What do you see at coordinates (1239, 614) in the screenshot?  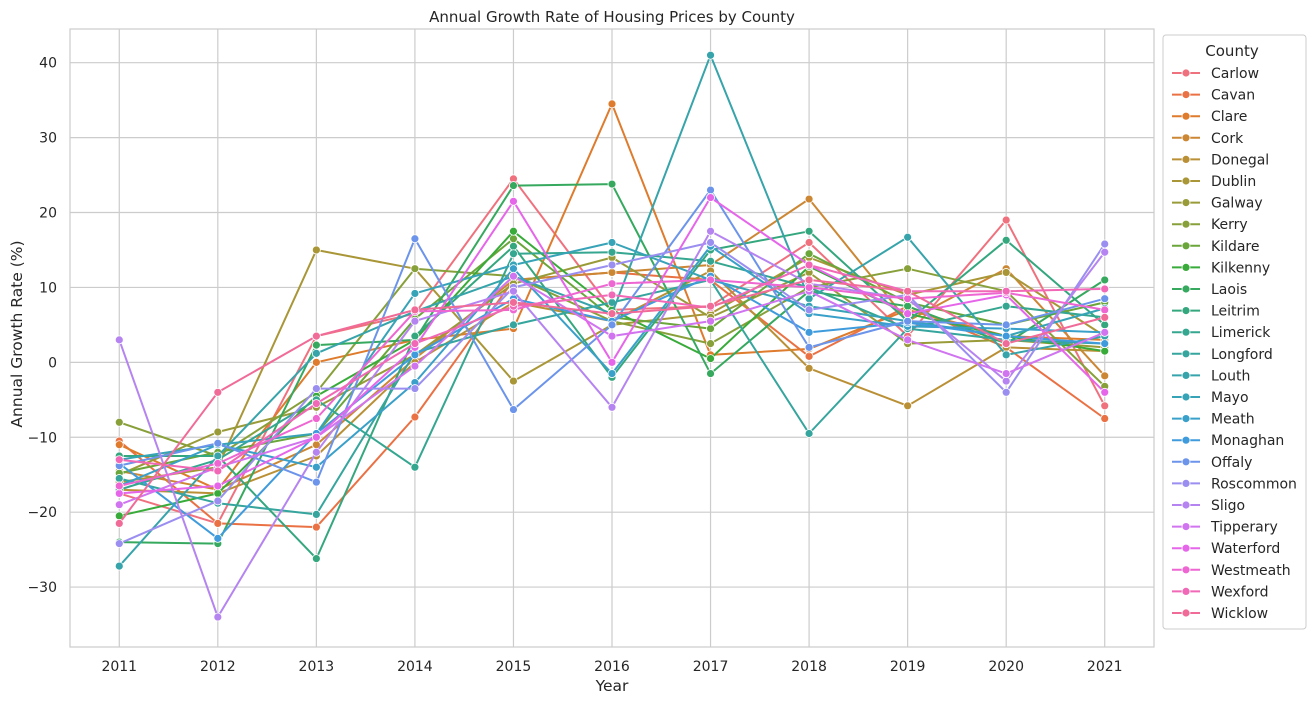 I see `legend-label: Wicklow` at bounding box center [1239, 614].